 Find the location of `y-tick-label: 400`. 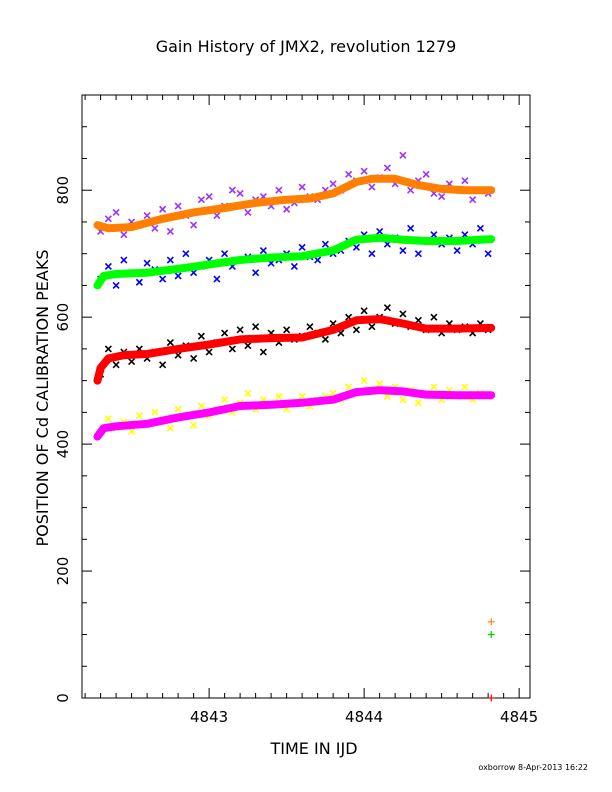

y-tick-label: 400 is located at coordinates (63, 444).